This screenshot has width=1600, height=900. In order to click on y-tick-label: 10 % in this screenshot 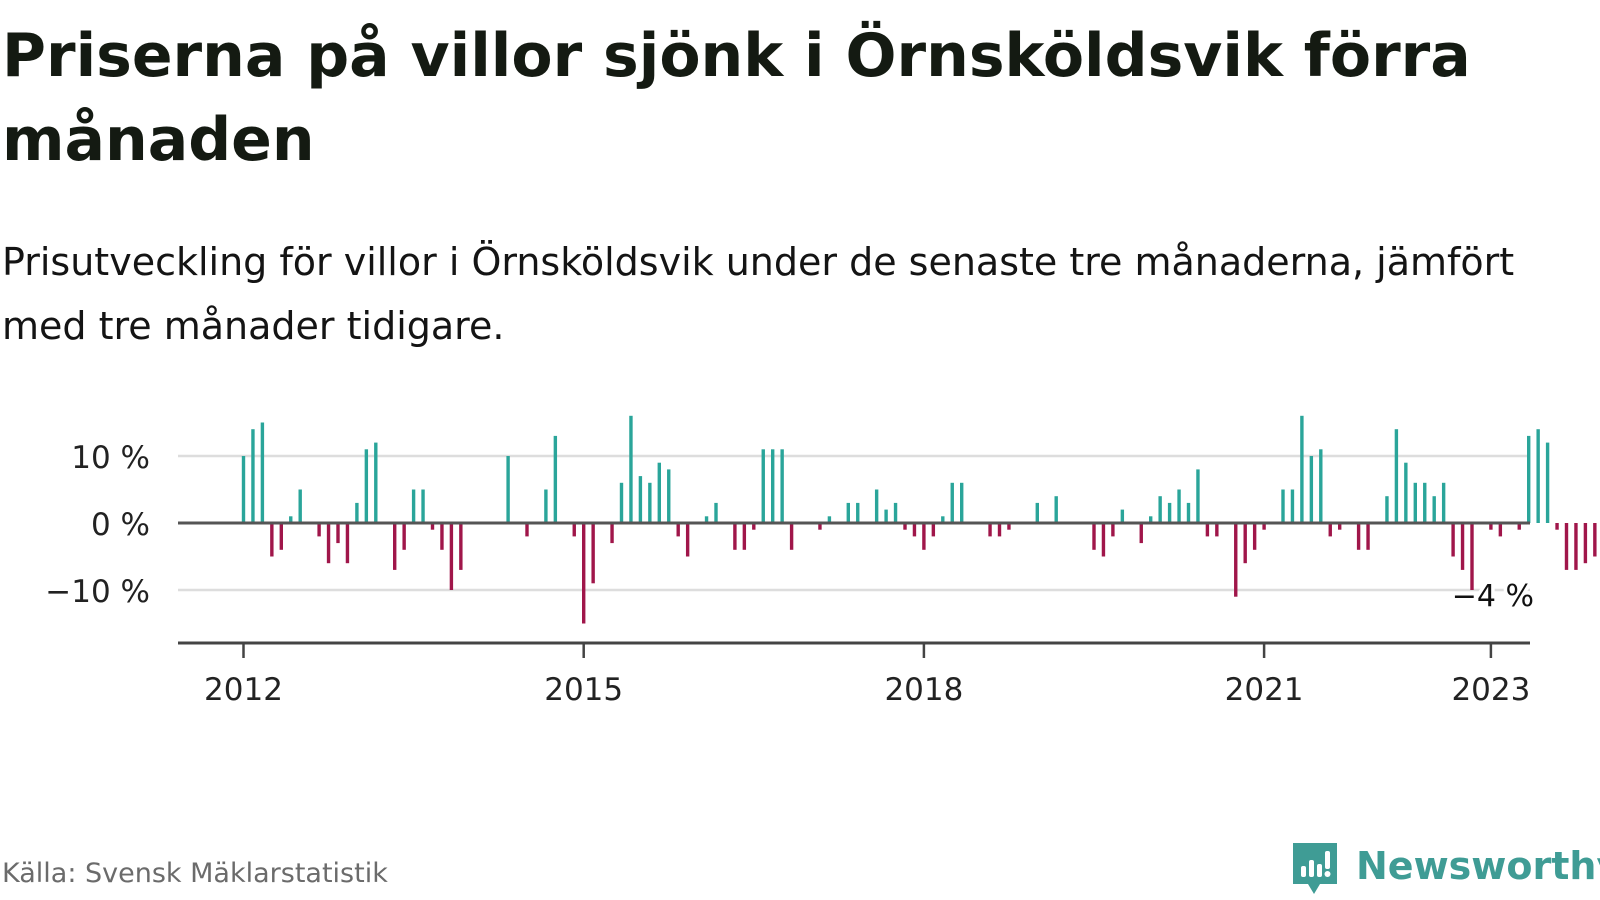, I will do `click(110, 458)`.